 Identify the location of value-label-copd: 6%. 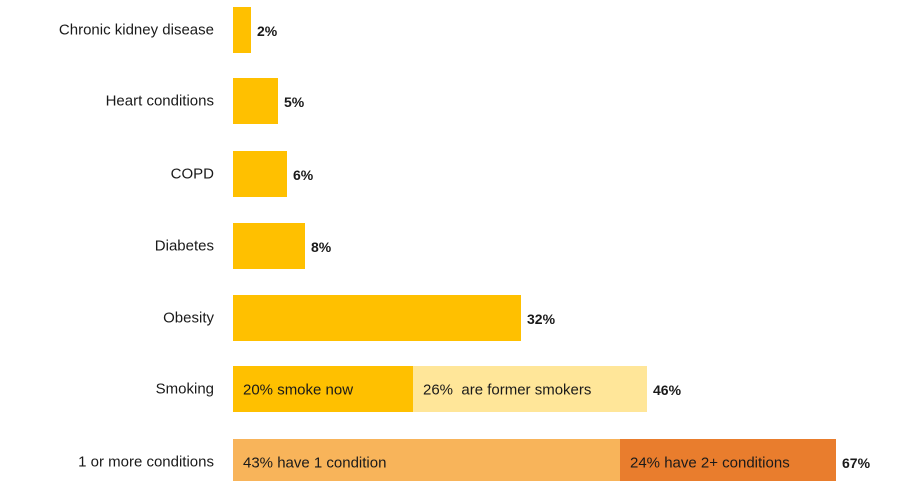
(303, 175).